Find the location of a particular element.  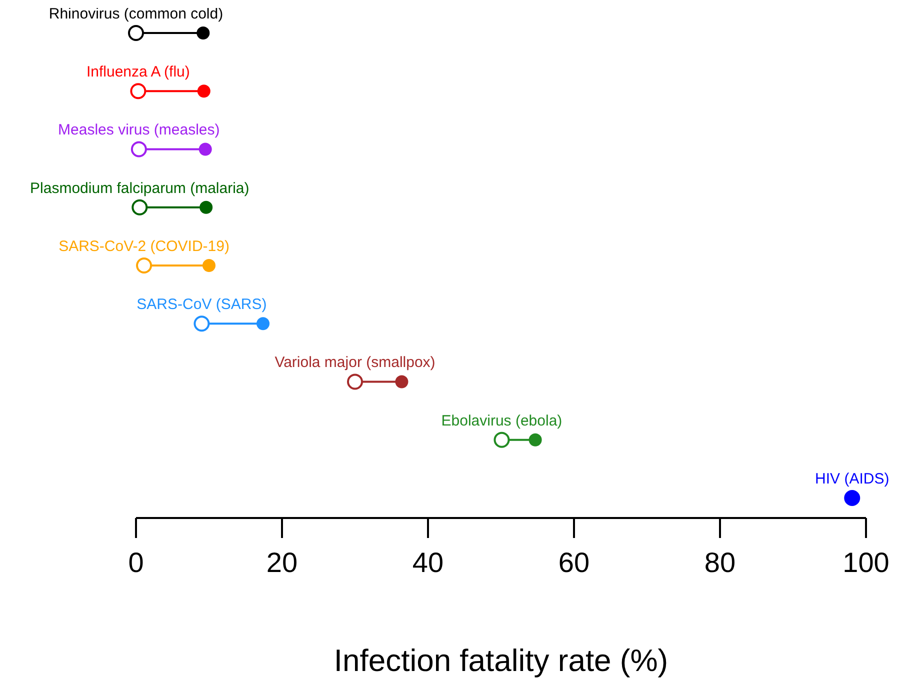

y-tick-label: SARS-CoV-2 (COVID-19) is located at coordinates (144, 246).